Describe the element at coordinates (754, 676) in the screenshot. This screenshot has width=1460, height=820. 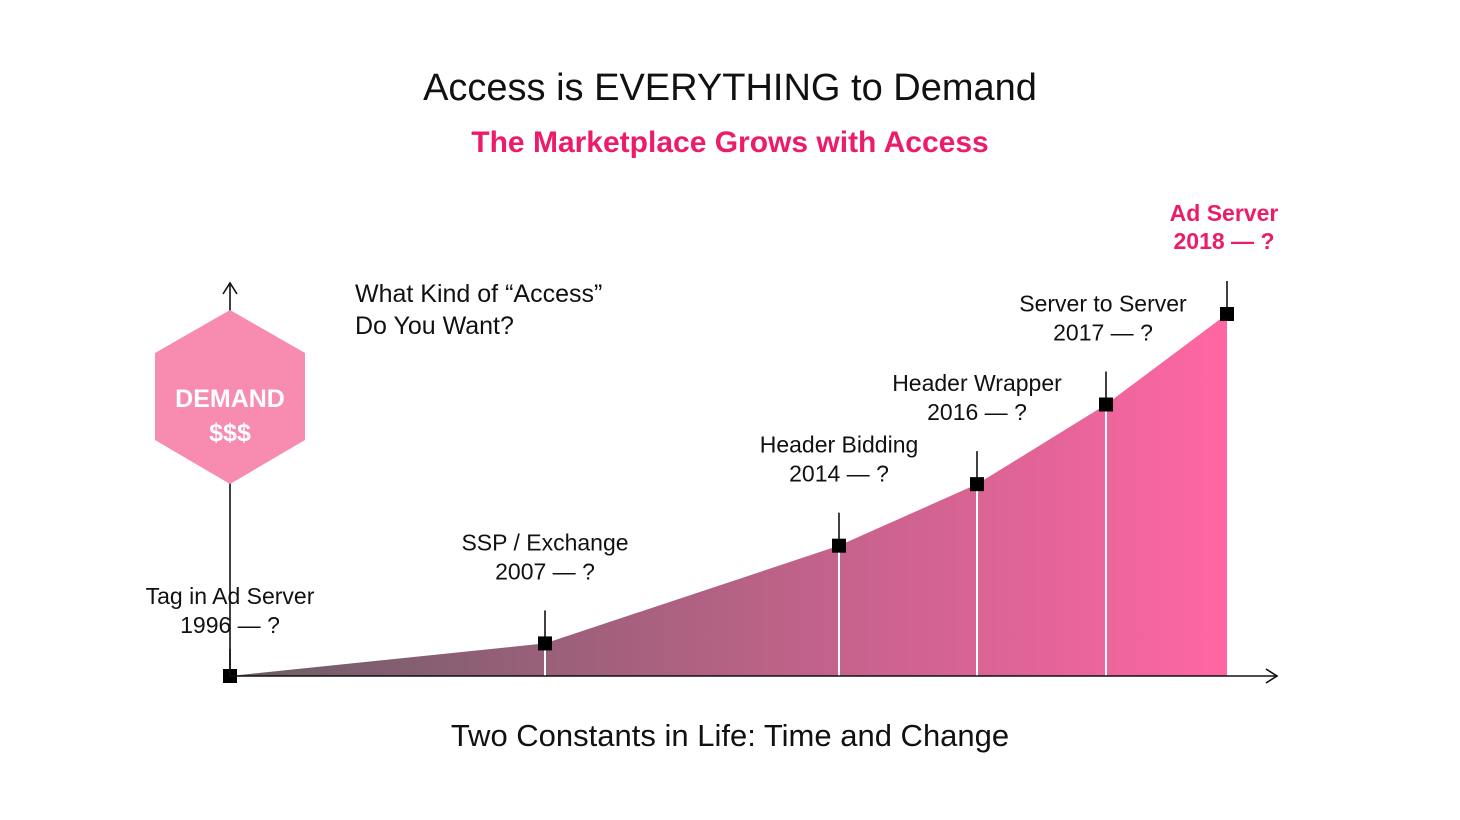
I see `x-axis` at that location.